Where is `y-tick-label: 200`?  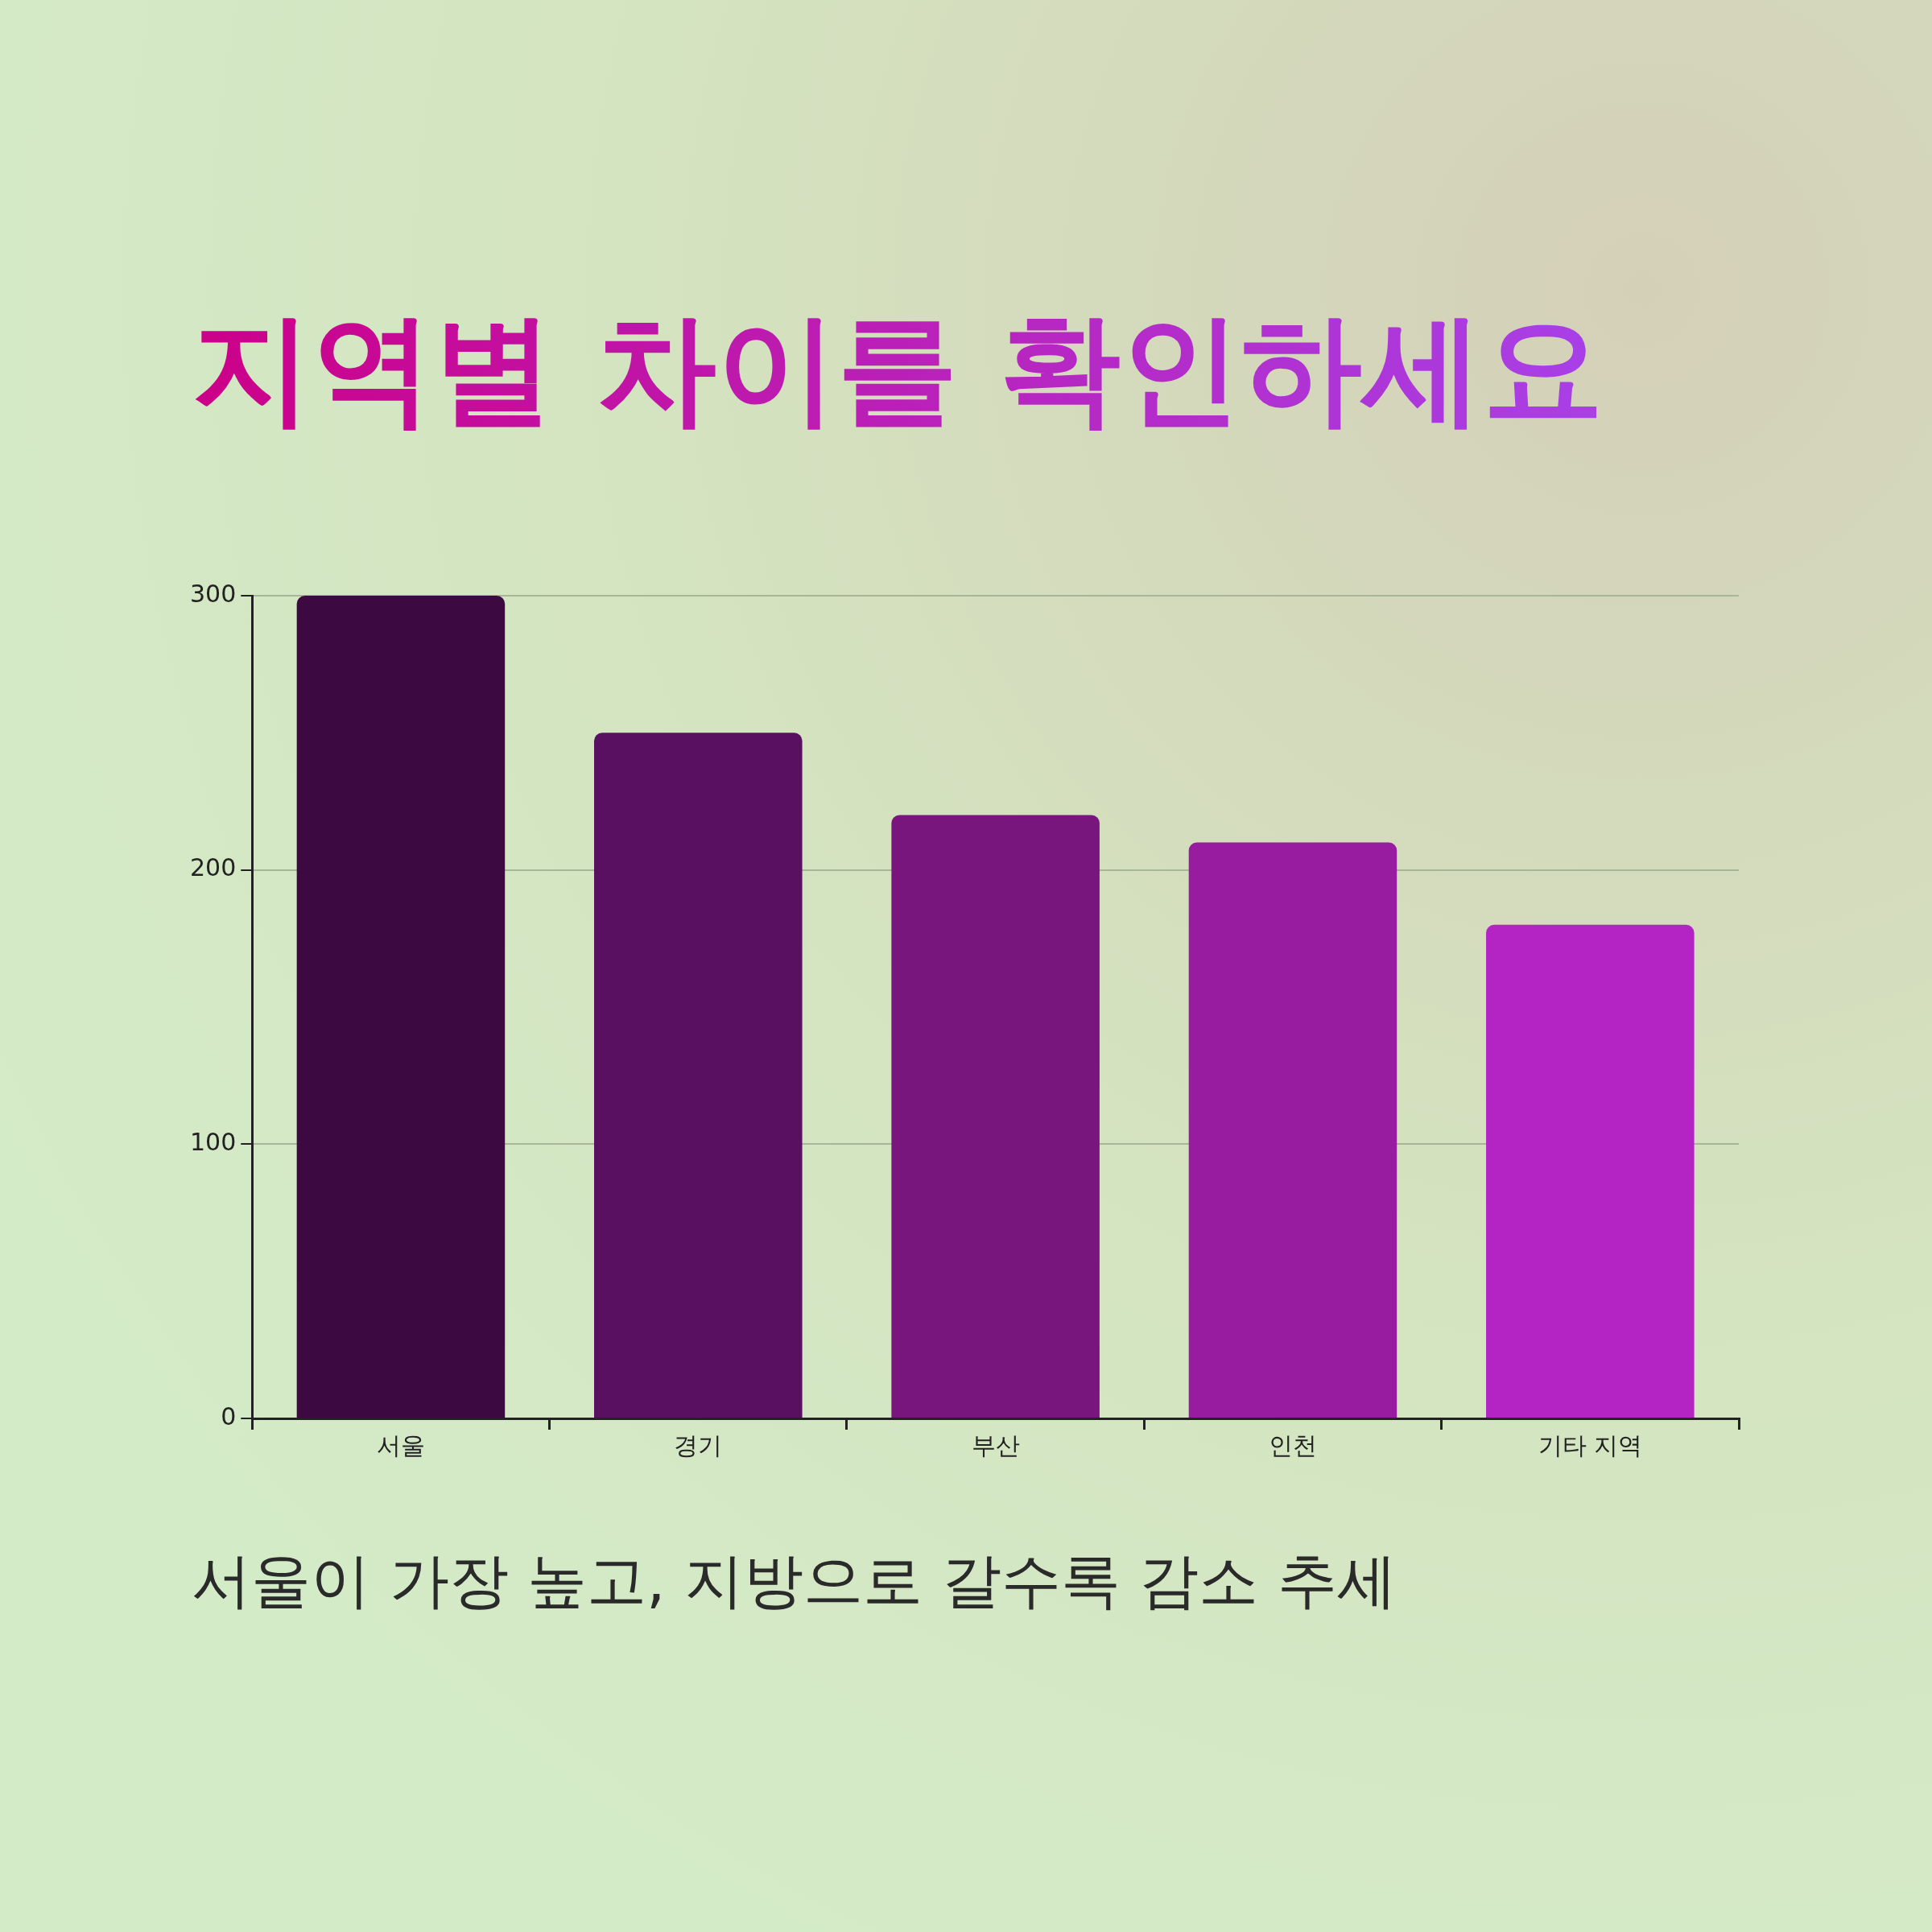
y-tick-label: 200 is located at coordinates (213, 867).